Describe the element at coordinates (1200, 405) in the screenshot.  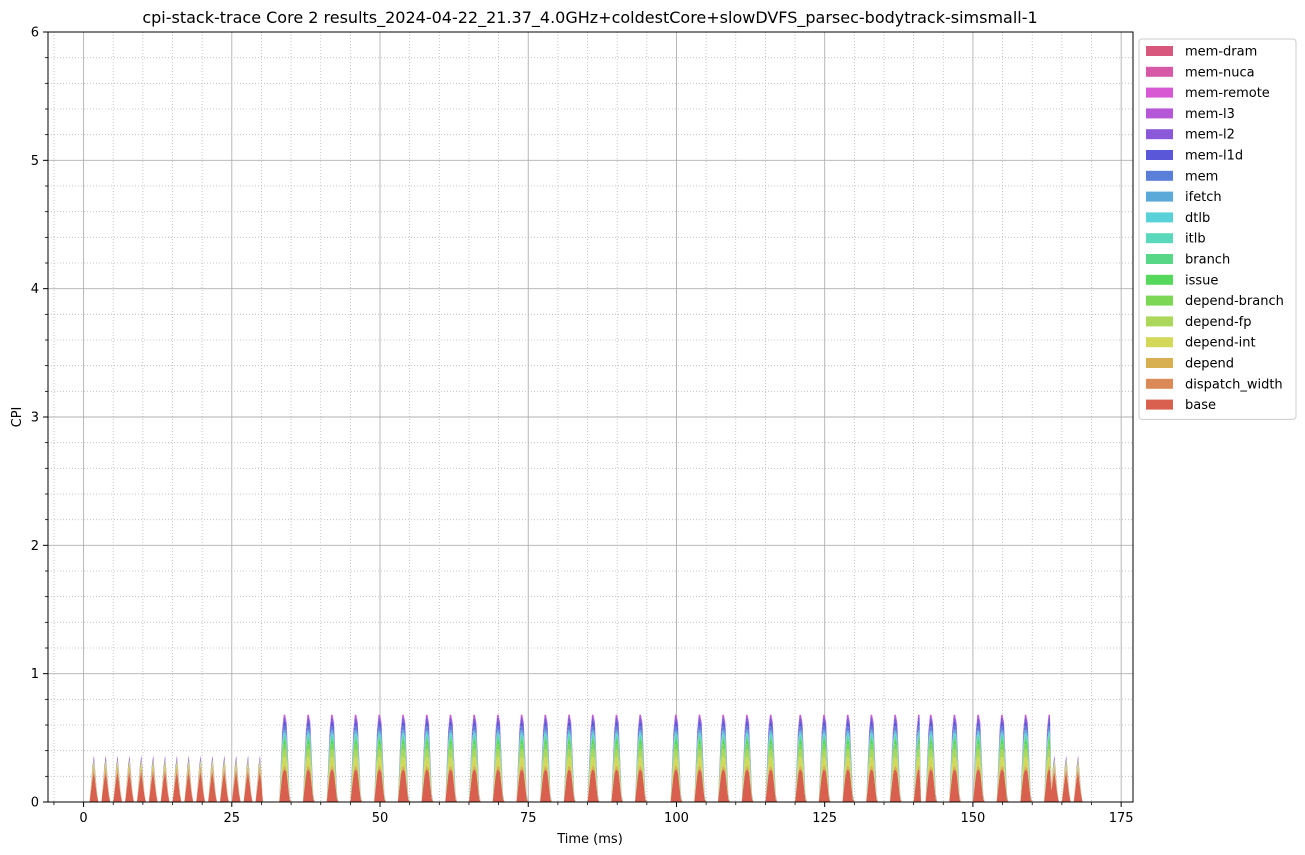
I see `legend-label-base: base` at that location.